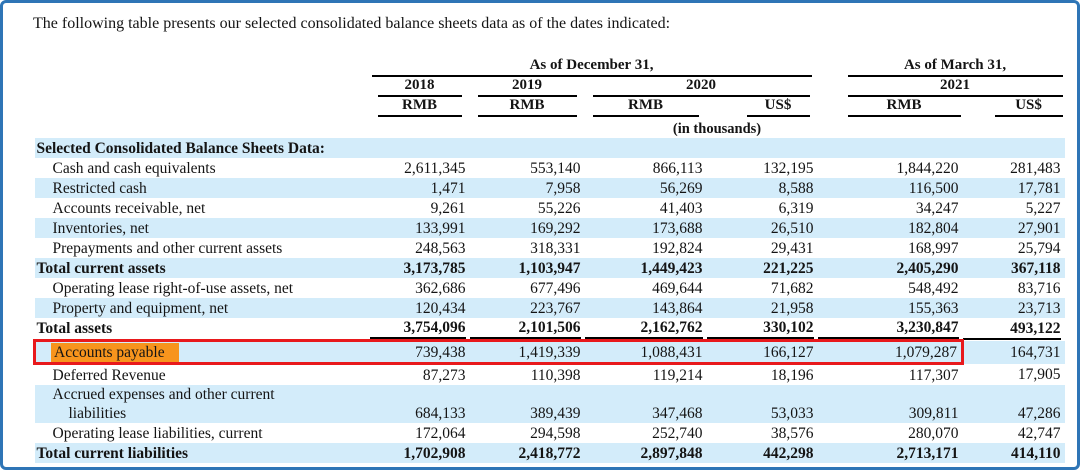 Image resolution: width=1080 pixels, height=470 pixels. What do you see at coordinates (1036, 453) in the screenshot?
I see `cell-value: 414,110` at bounding box center [1036, 453].